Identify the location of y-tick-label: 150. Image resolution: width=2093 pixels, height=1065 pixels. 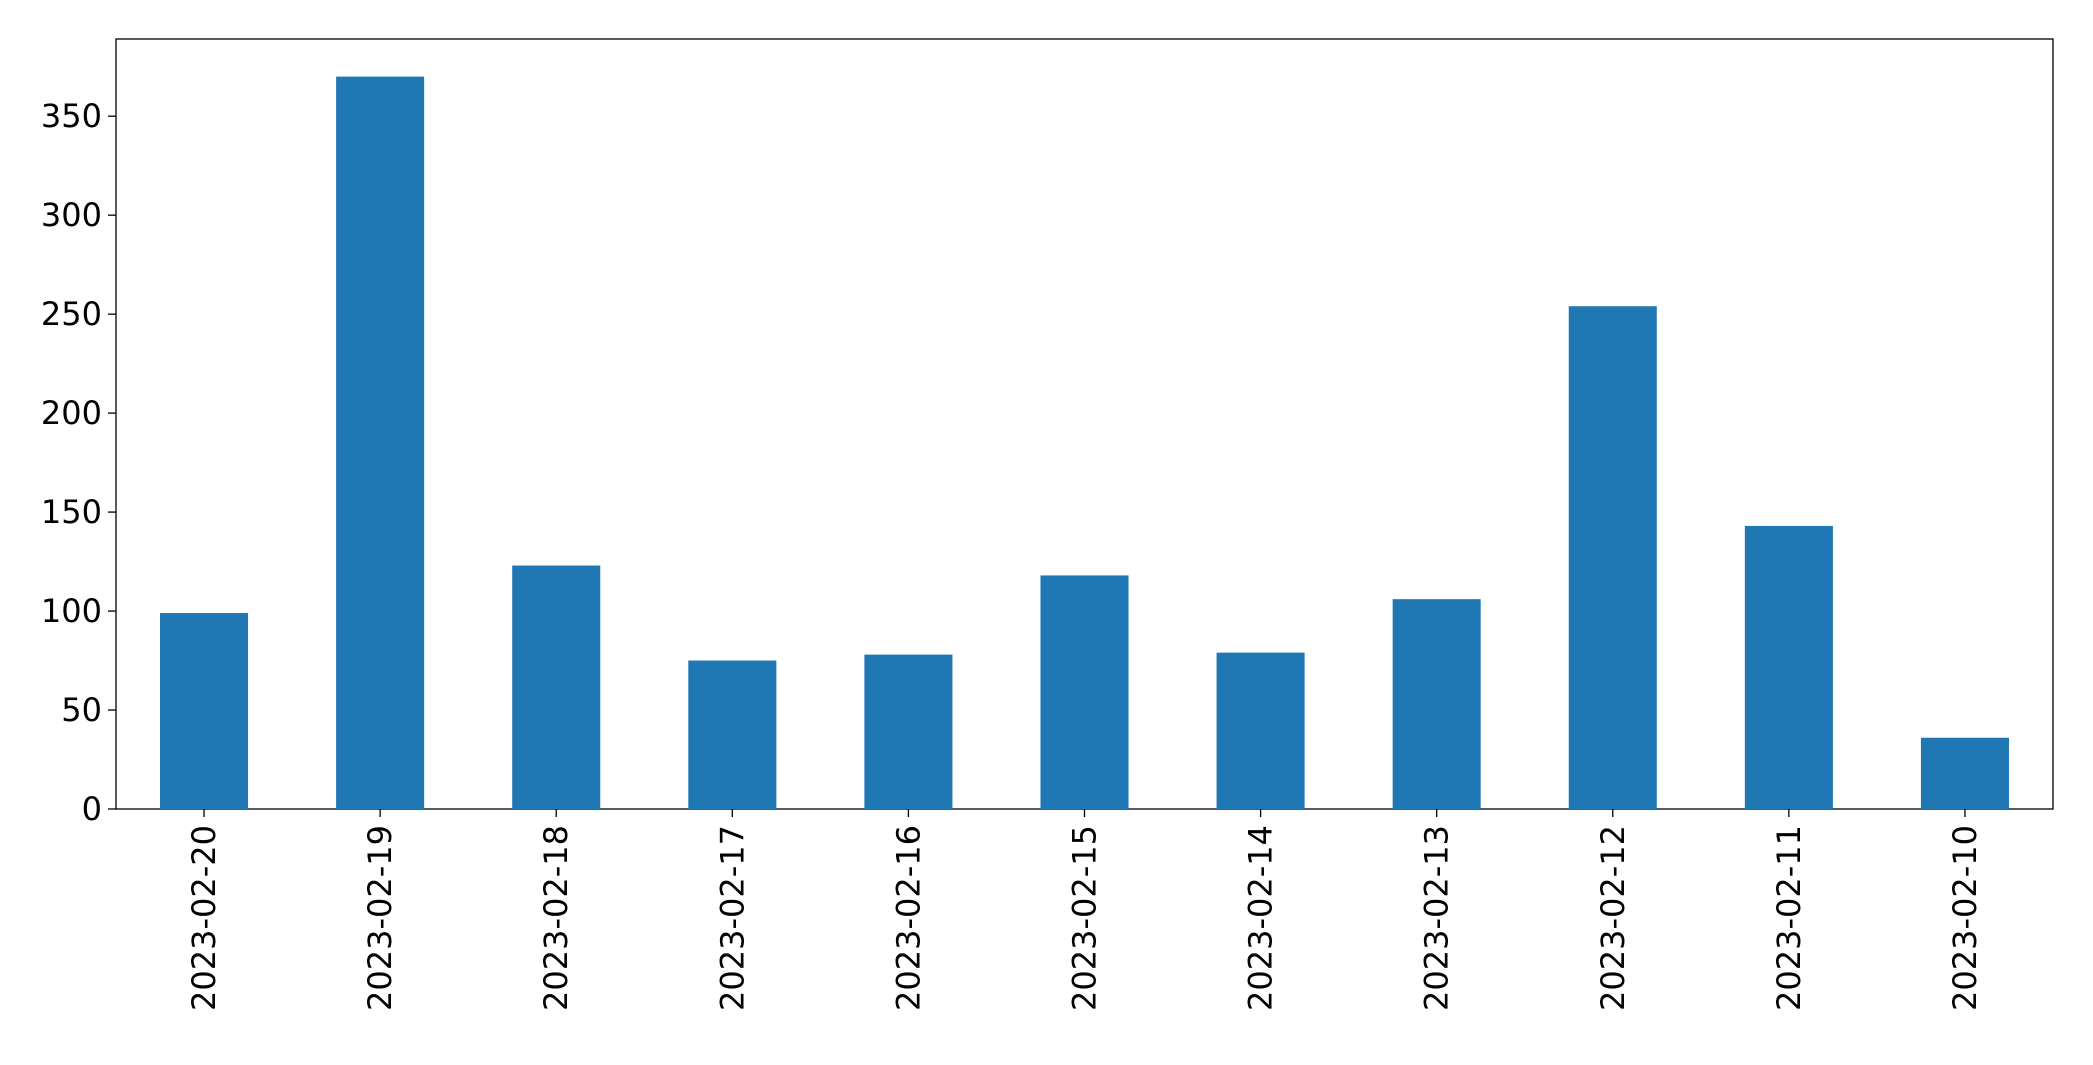
(71, 512).